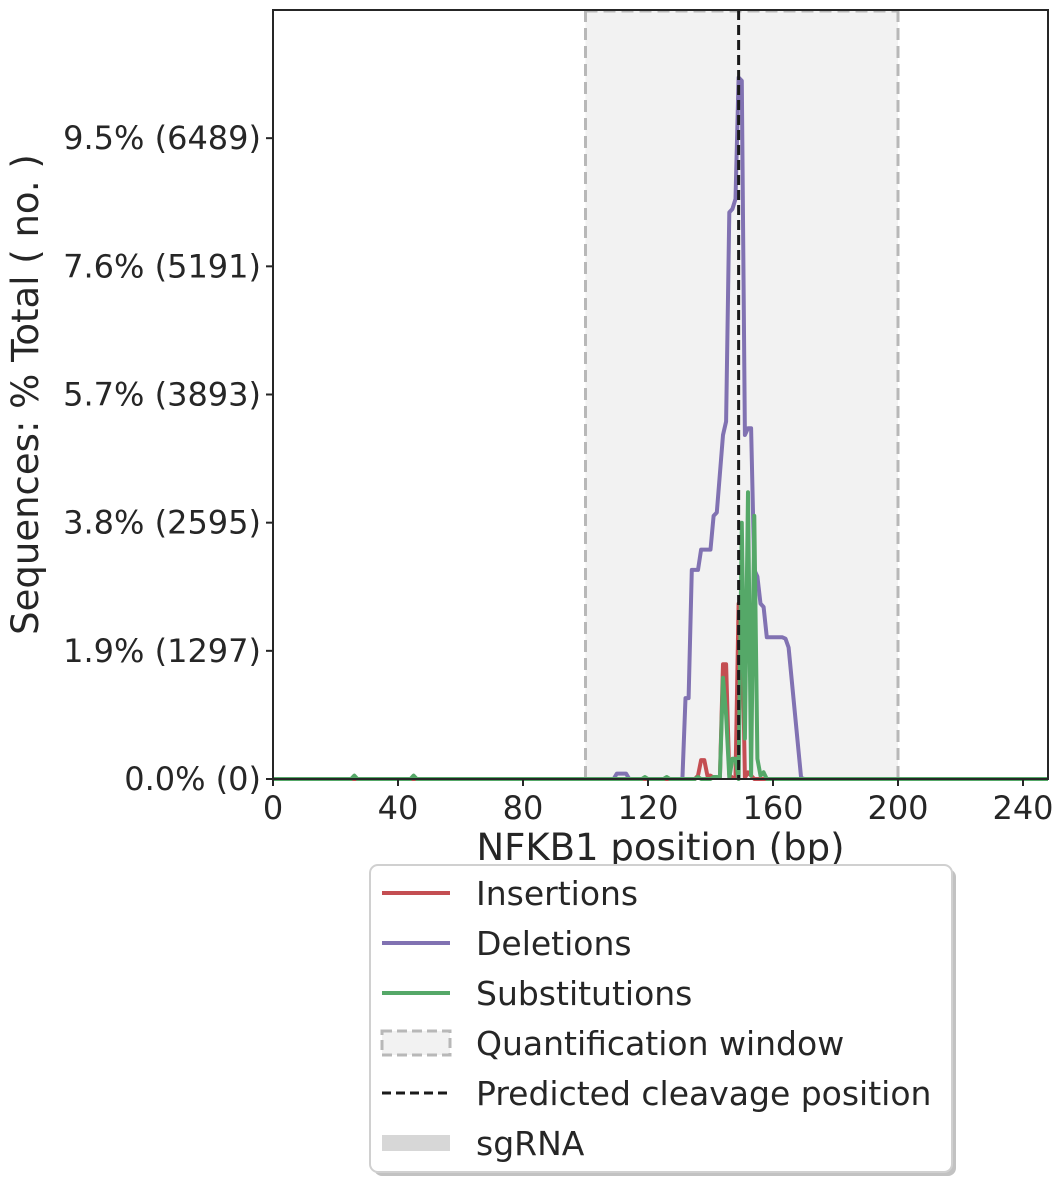 This screenshot has width=1061, height=1183. Describe the element at coordinates (162, 266) in the screenshot. I see `y-tick-label: 7.6% (5191)` at that location.